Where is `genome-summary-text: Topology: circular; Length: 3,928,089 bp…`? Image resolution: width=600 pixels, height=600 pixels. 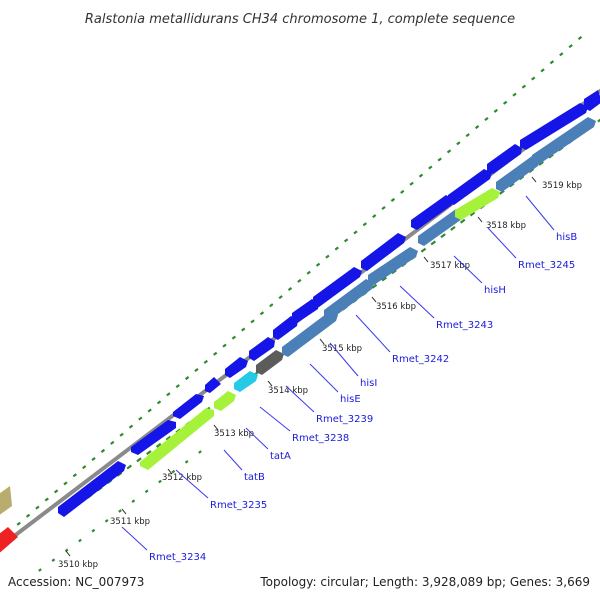 genome-summary-text: Topology: circular; Length: 3,928,089 bp… is located at coordinates (424, 582).